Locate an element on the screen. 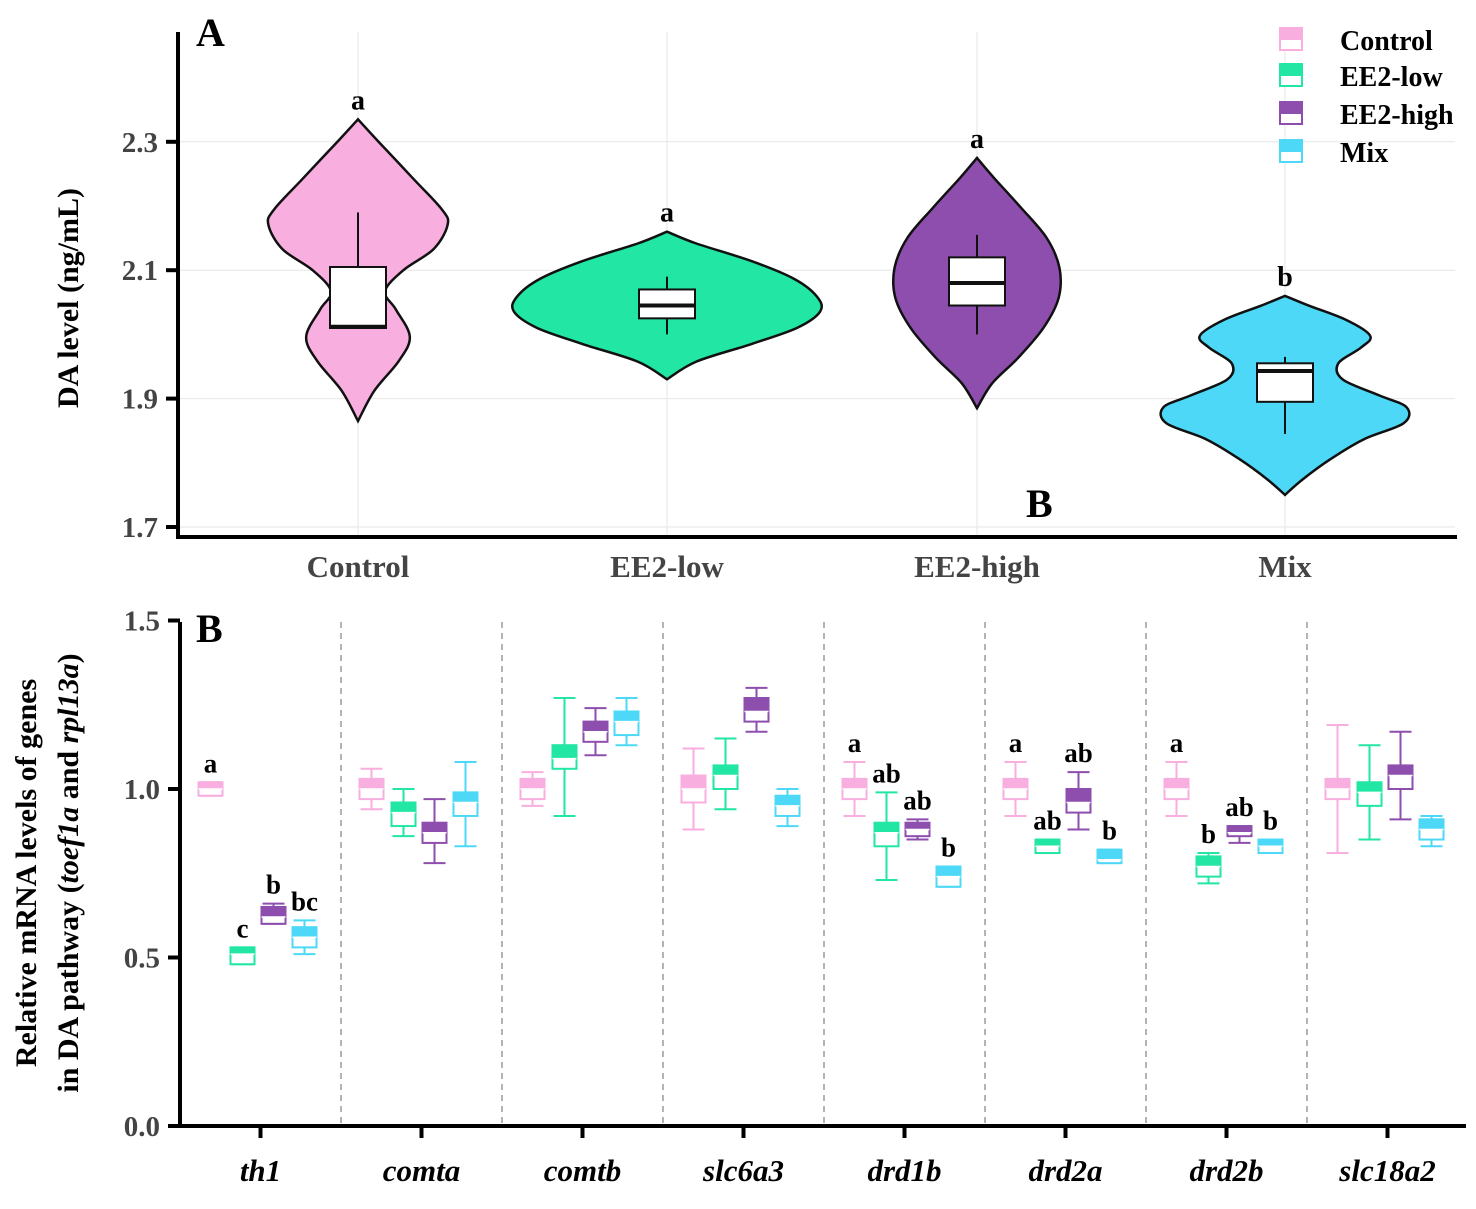 This screenshot has width=1476, height=1209. y-ticks-a: 1.7 1.9 2.1 2.3 is located at coordinates (150, 335).